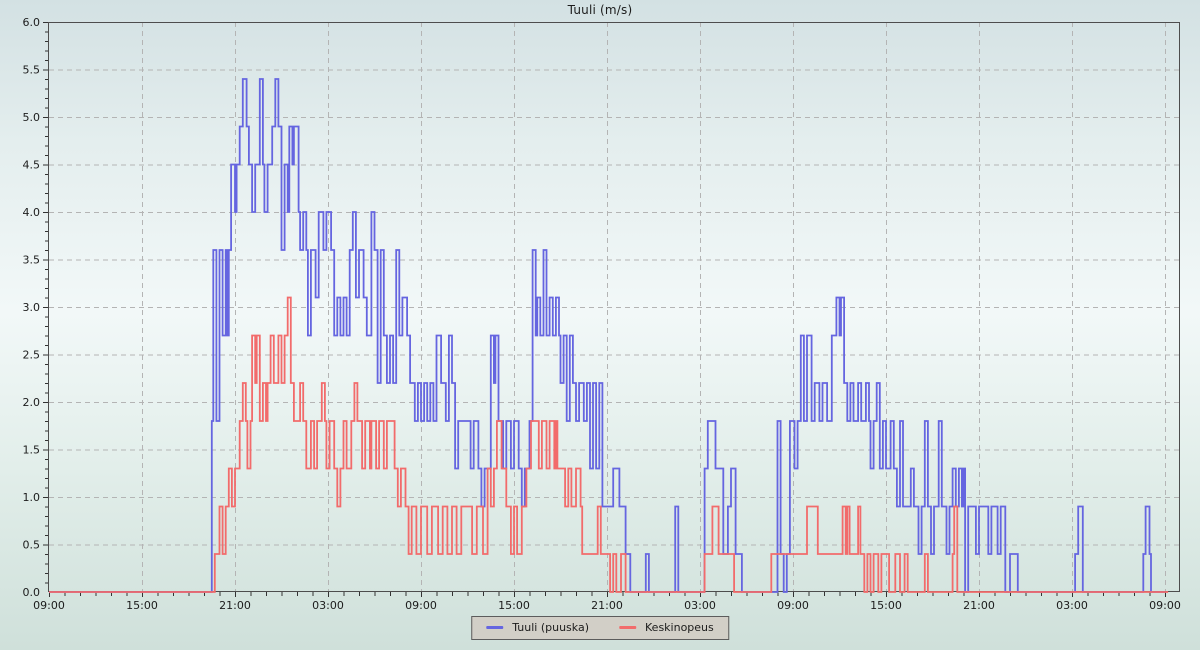 This screenshot has width=1200, height=650. What do you see at coordinates (32, 450) in the screenshot?
I see `y-tick-label: 1.5` at bounding box center [32, 450].